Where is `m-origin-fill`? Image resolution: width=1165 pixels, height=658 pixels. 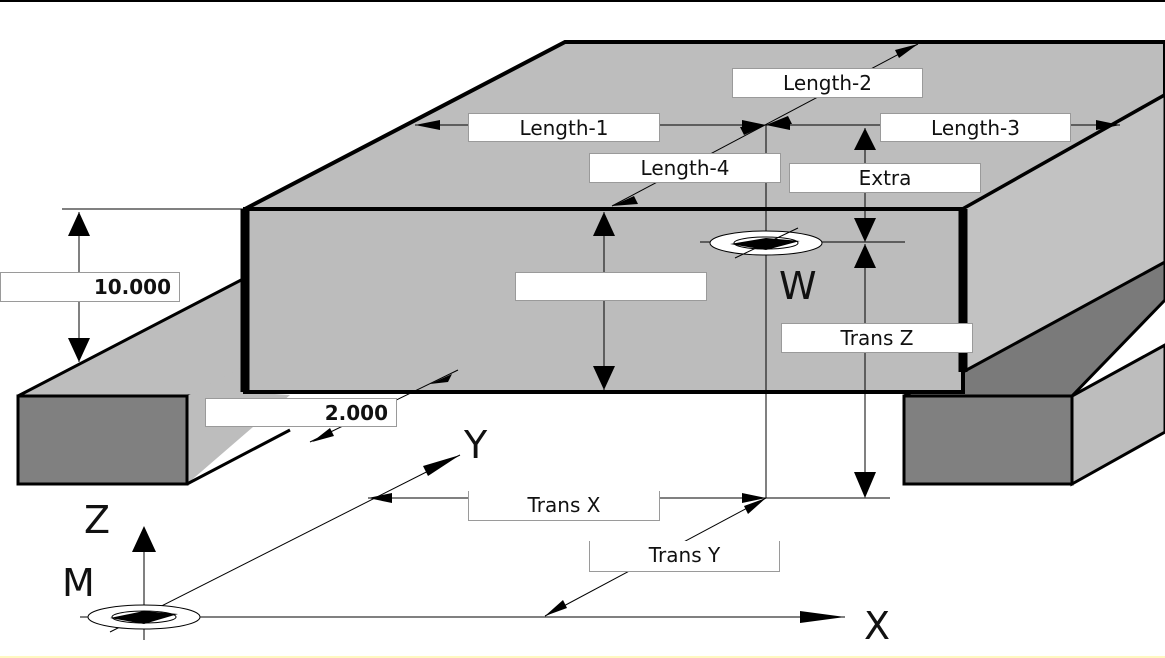
m-origin-fill is located at coordinates (144, 617).